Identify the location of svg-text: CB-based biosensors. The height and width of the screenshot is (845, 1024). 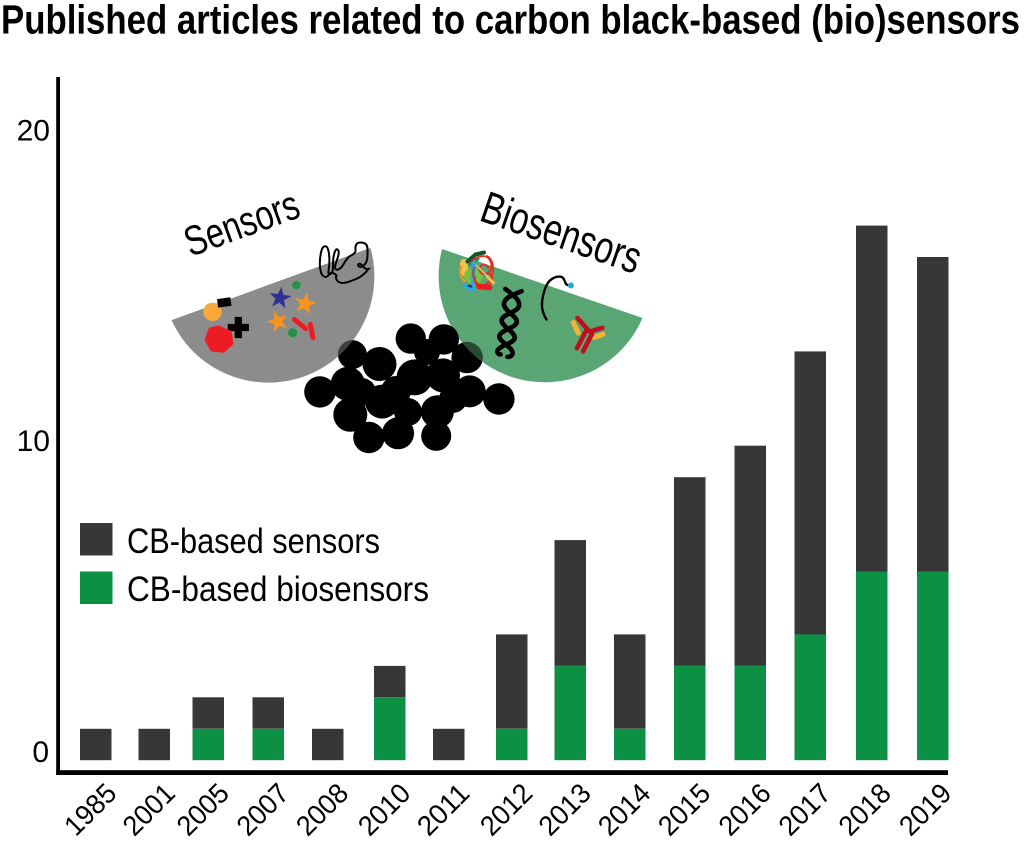
(278, 589).